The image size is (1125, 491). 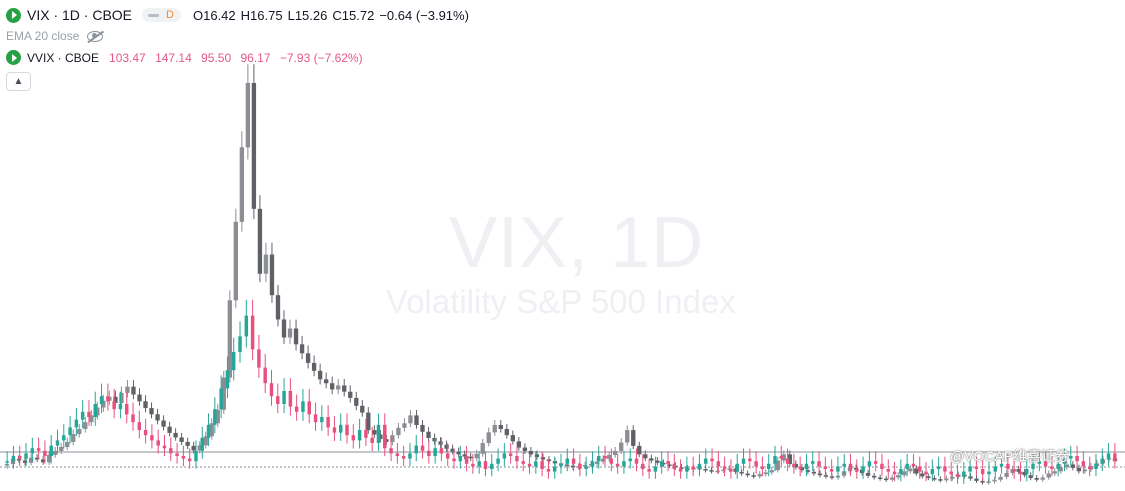 What do you see at coordinates (161, 15) in the screenshot?
I see `interval-badge: D` at bounding box center [161, 15].